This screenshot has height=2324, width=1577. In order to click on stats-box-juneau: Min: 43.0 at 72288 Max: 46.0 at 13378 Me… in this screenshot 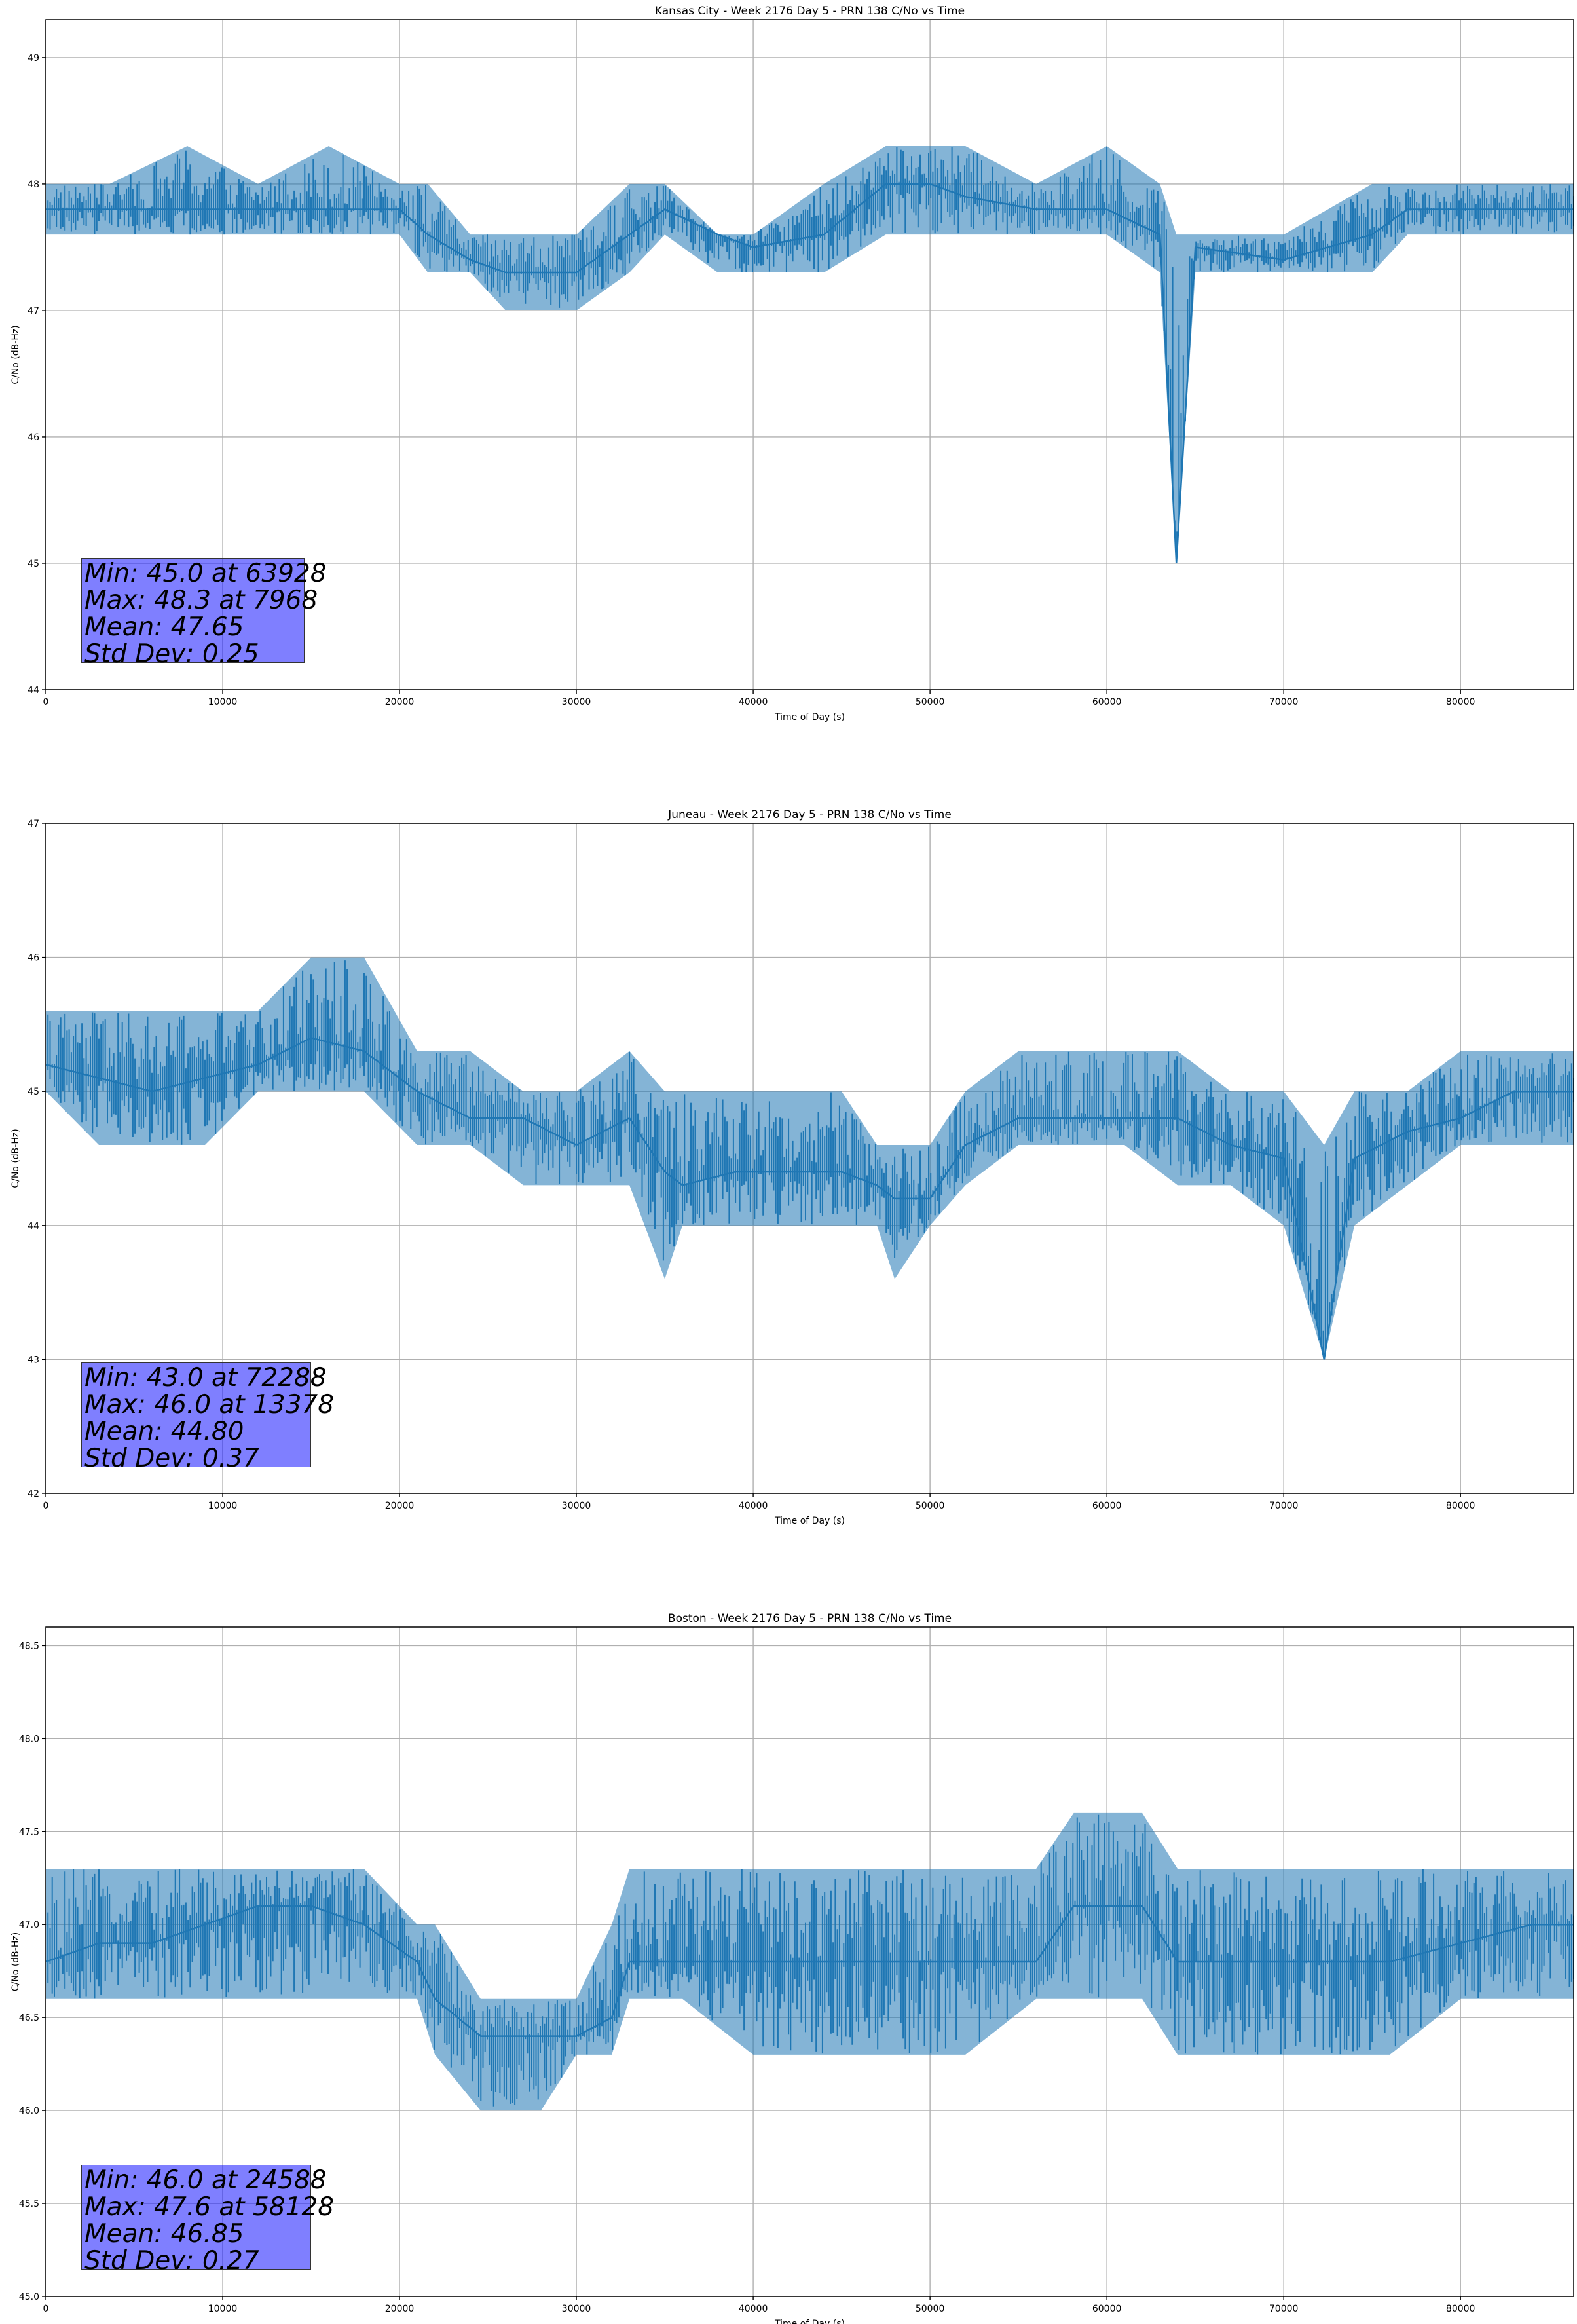, I will do `click(208, 1417)`.